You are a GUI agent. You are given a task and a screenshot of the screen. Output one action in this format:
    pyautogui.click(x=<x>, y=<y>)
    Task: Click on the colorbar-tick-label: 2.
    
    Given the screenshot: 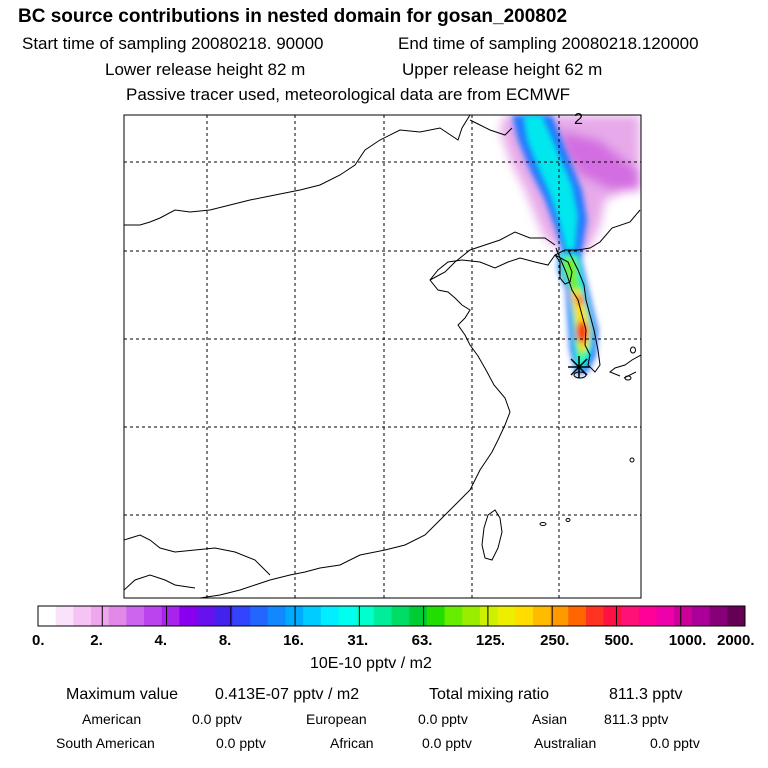 What is the action you would take?
    pyautogui.click(x=96, y=640)
    